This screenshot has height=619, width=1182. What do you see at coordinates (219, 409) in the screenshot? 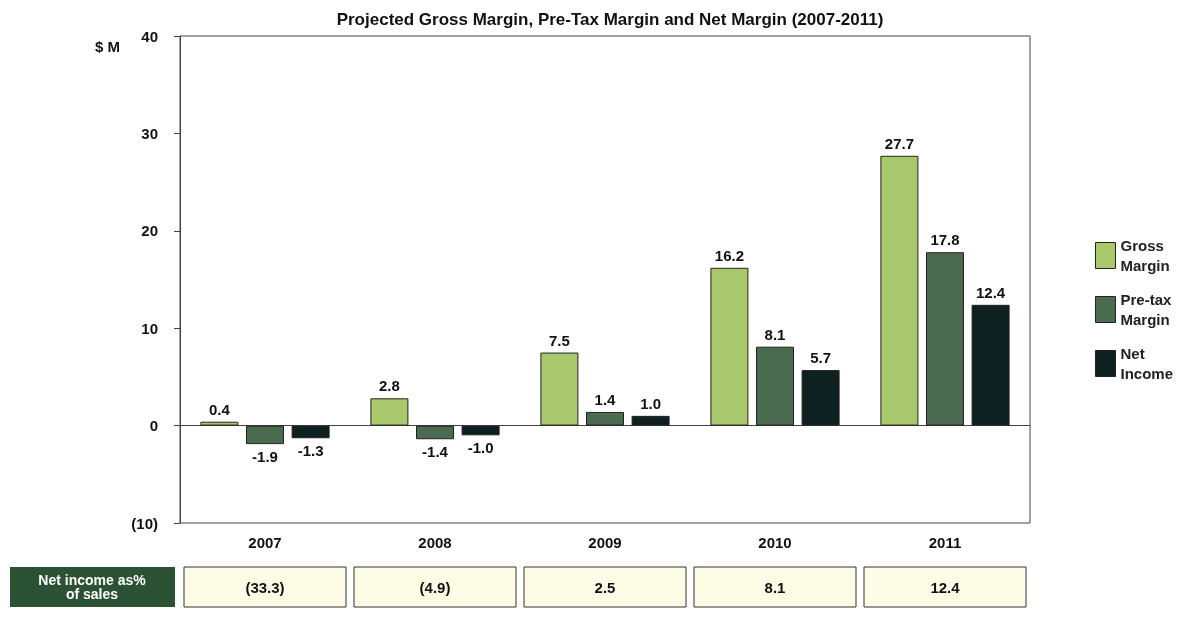
I see `data-label: 0.4` at bounding box center [219, 409].